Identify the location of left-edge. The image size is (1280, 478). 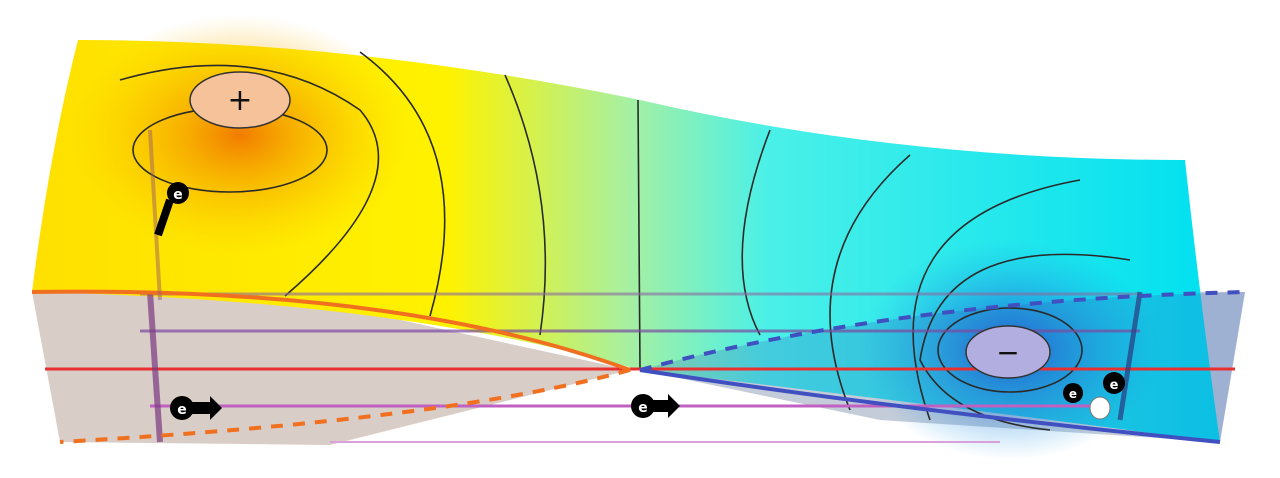
(331, 330).